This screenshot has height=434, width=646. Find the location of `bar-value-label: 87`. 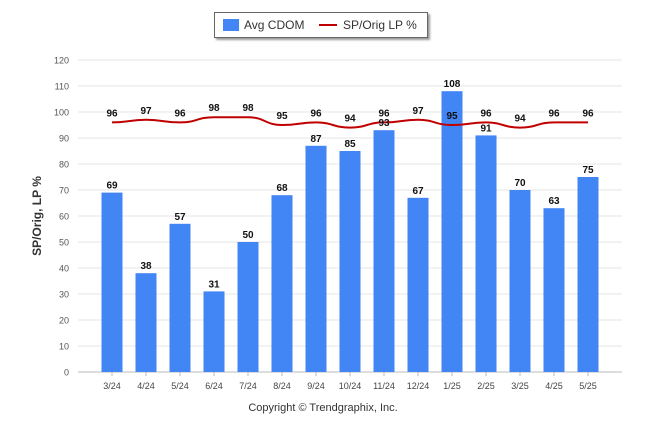

bar-value-label: 87 is located at coordinates (316, 139).